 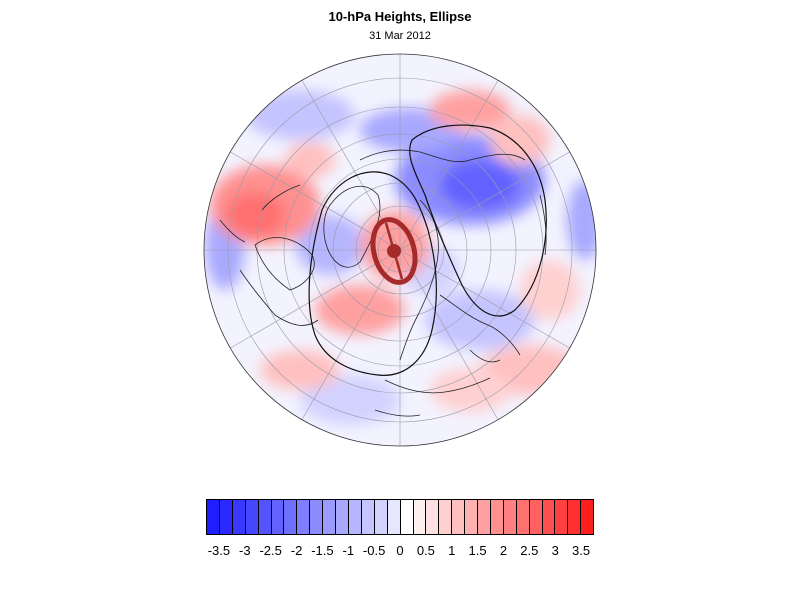 I want to click on ellipse-center-dot, so click(x=394, y=251).